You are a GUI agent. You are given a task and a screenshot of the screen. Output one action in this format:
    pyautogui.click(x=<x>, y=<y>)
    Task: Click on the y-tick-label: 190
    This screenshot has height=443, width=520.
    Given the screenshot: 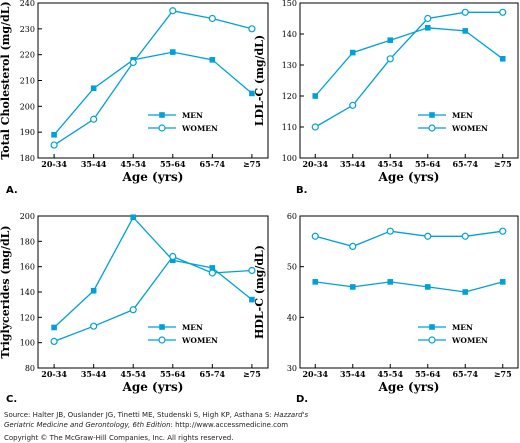 What is the action you would take?
    pyautogui.click(x=27, y=132)
    